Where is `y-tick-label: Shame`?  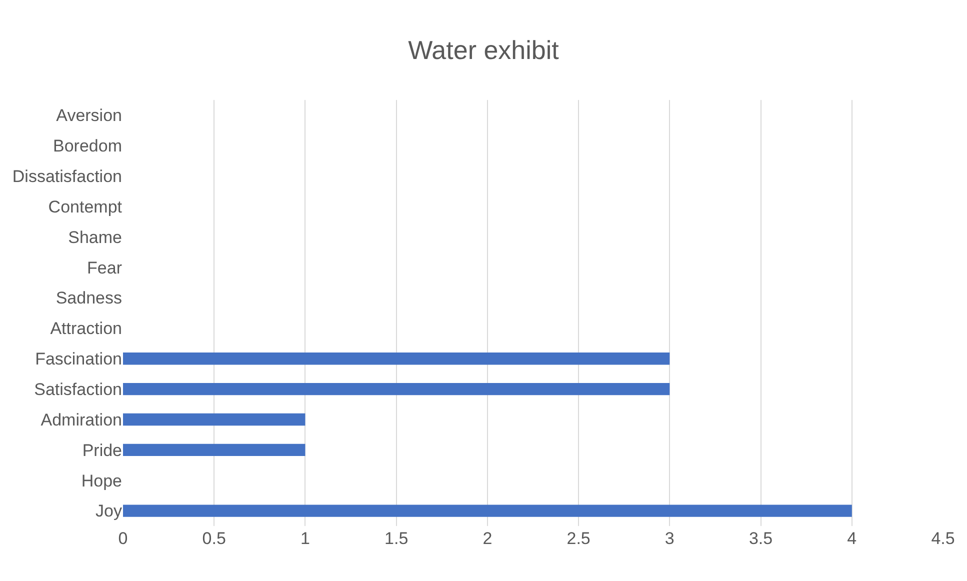 y-tick-label: Shame is located at coordinates (95, 237).